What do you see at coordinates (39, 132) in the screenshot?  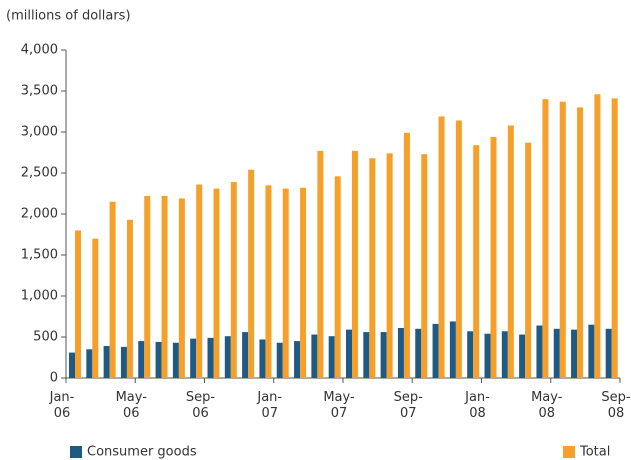 I see `y-tick-label: 3,000` at bounding box center [39, 132].